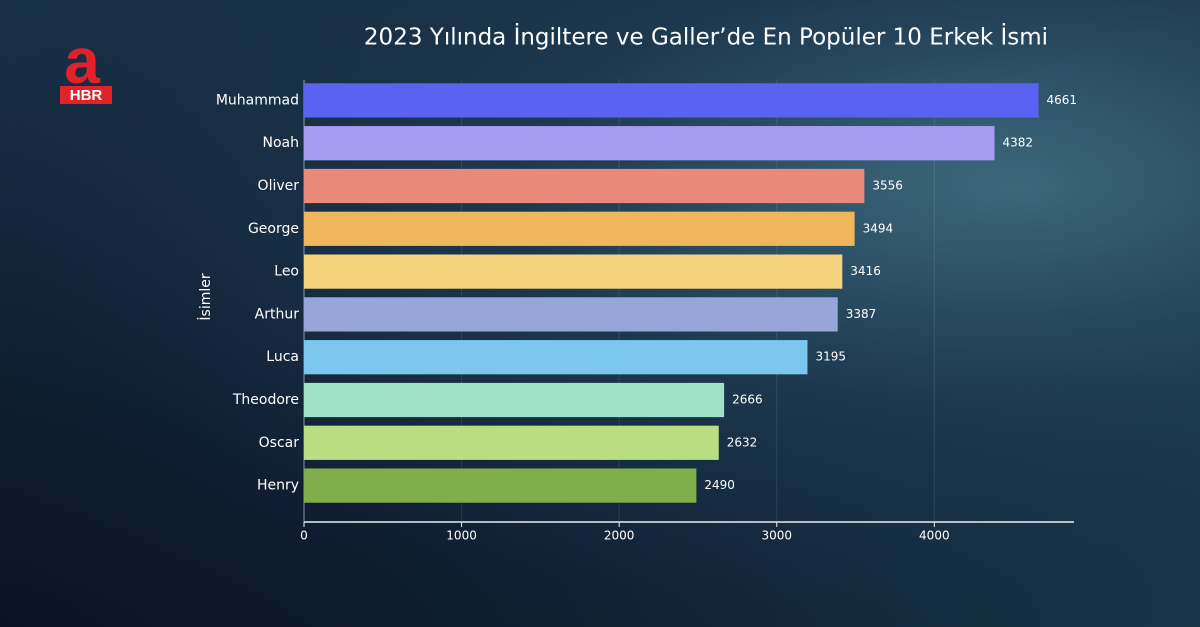  What do you see at coordinates (82, 61) in the screenshot?
I see `logo-letter: a` at bounding box center [82, 61].